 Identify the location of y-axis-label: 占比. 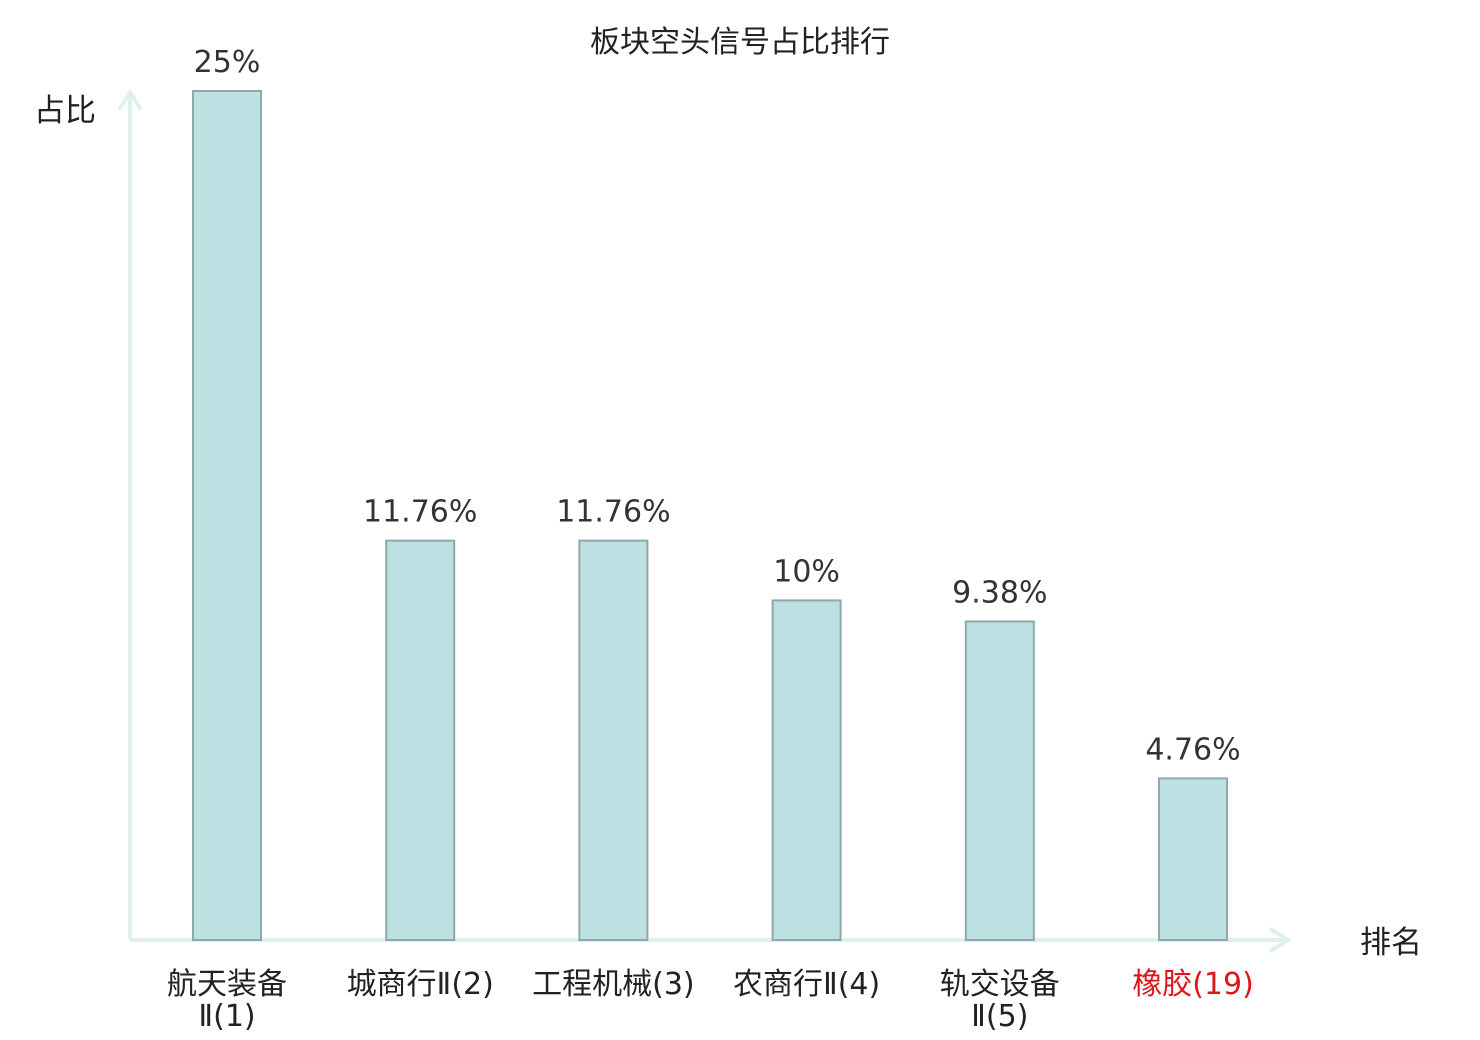
(65, 111).